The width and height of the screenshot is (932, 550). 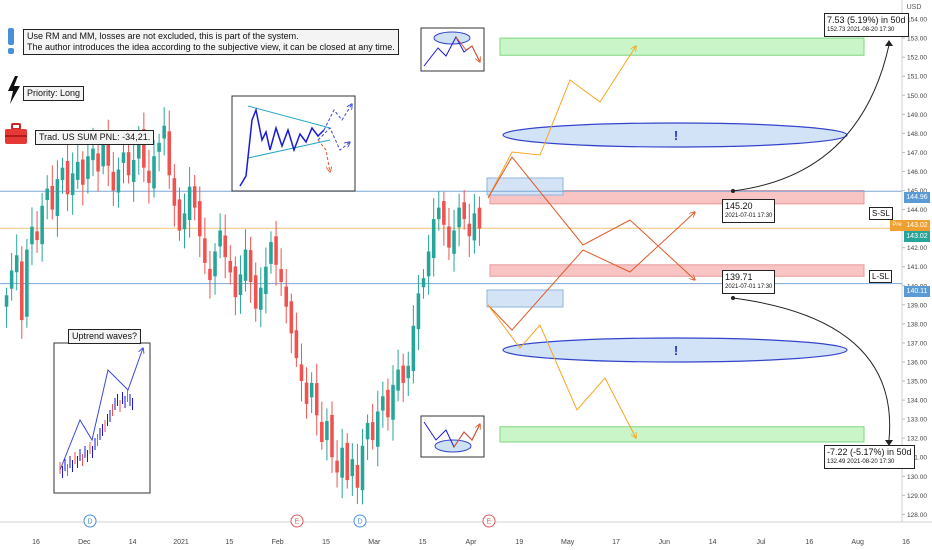 What do you see at coordinates (14, 90) in the screenshot?
I see `lightning-bolt-icon` at bounding box center [14, 90].